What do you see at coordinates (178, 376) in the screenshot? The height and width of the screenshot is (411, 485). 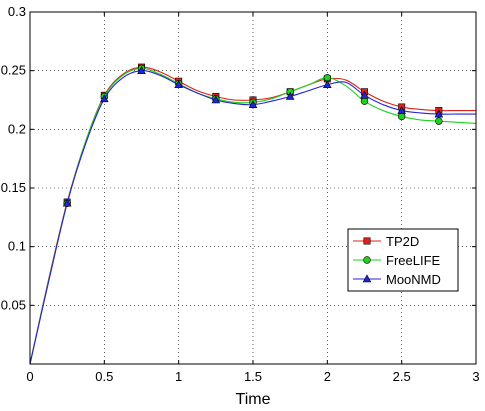 I see `x-tick-label: 1` at bounding box center [178, 376].